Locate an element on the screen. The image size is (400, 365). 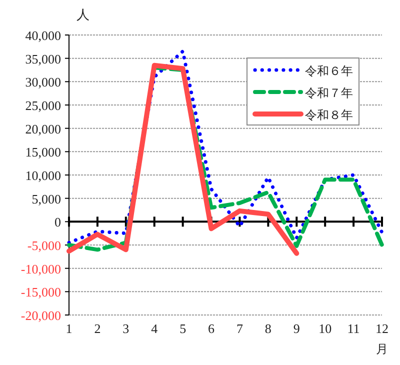
y-tick-label: 35,000 is located at coordinates (43, 58).